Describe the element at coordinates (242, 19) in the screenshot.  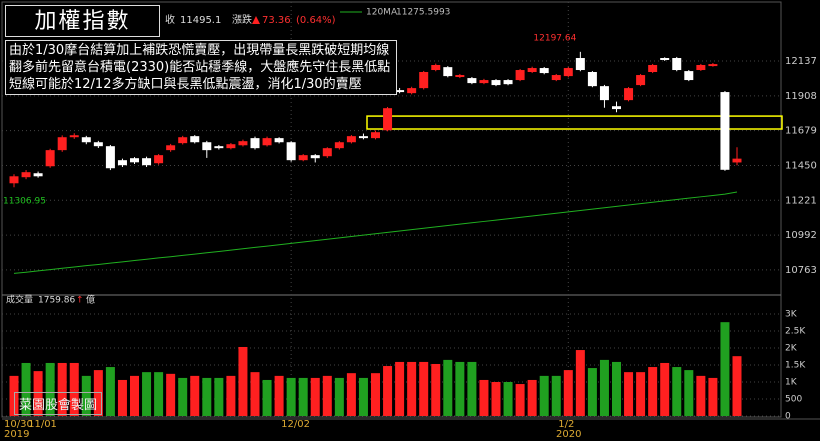
I see `change-label: 漲跌` at that location.